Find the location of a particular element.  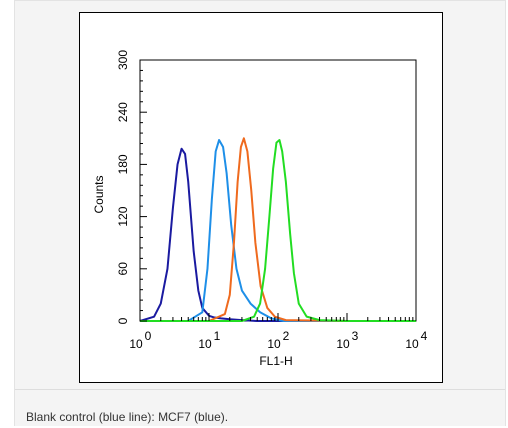

x-tick-exponent: 4 is located at coordinates (424, 336).